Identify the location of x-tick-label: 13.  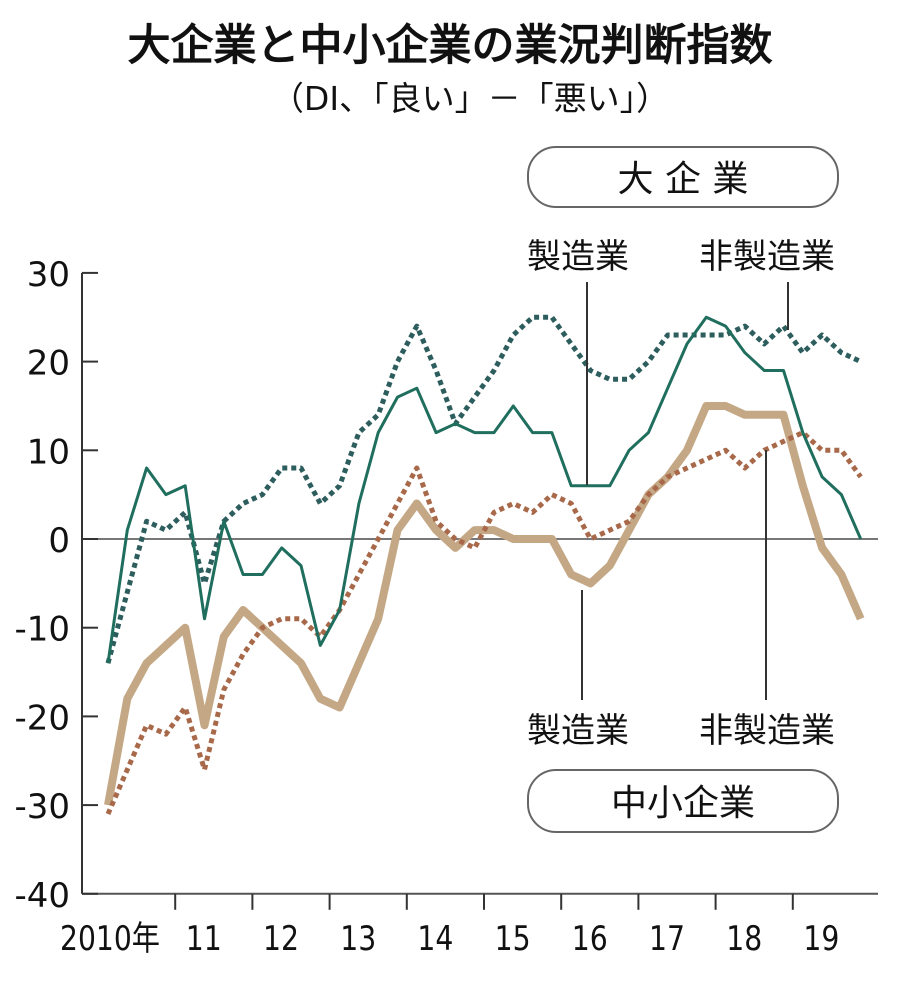
(358, 939).